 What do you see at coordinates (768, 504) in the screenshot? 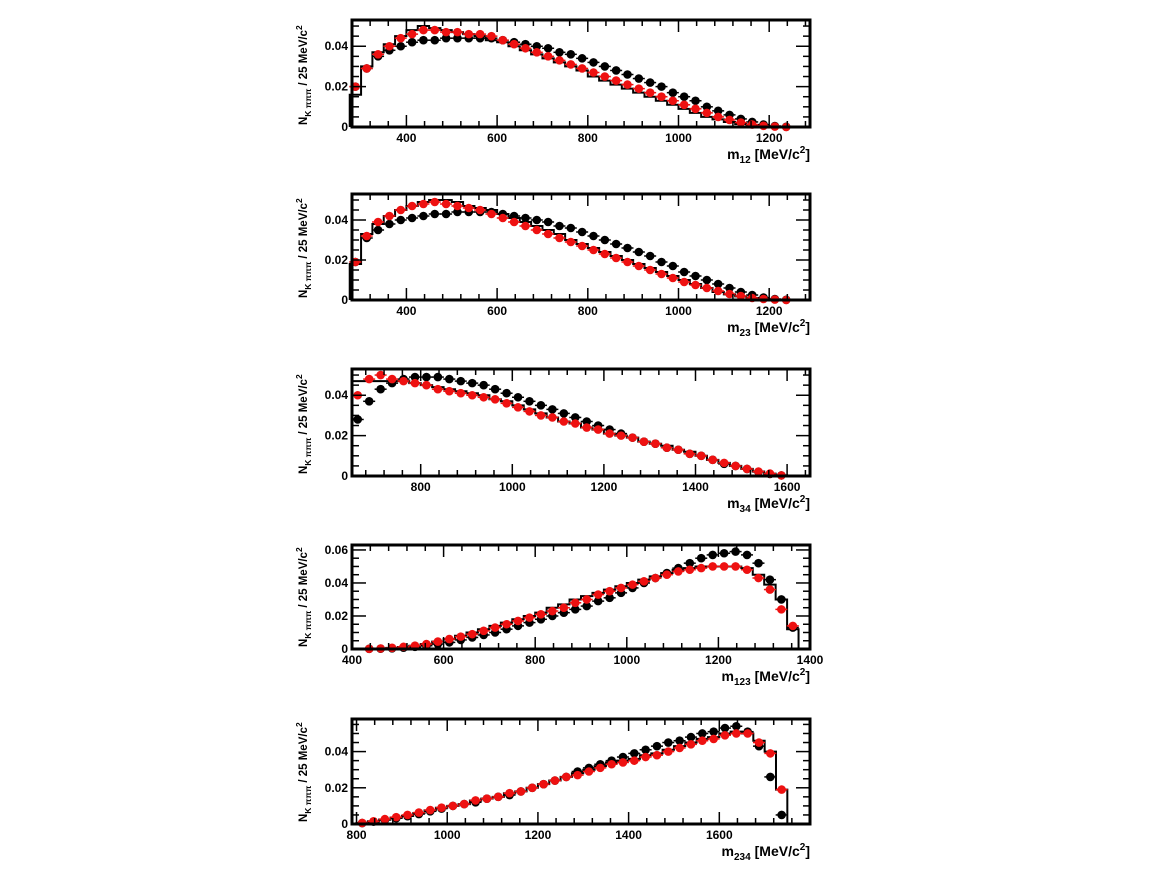
I see `x-axis-label: m34 [MeV/c2]` at bounding box center [768, 504].